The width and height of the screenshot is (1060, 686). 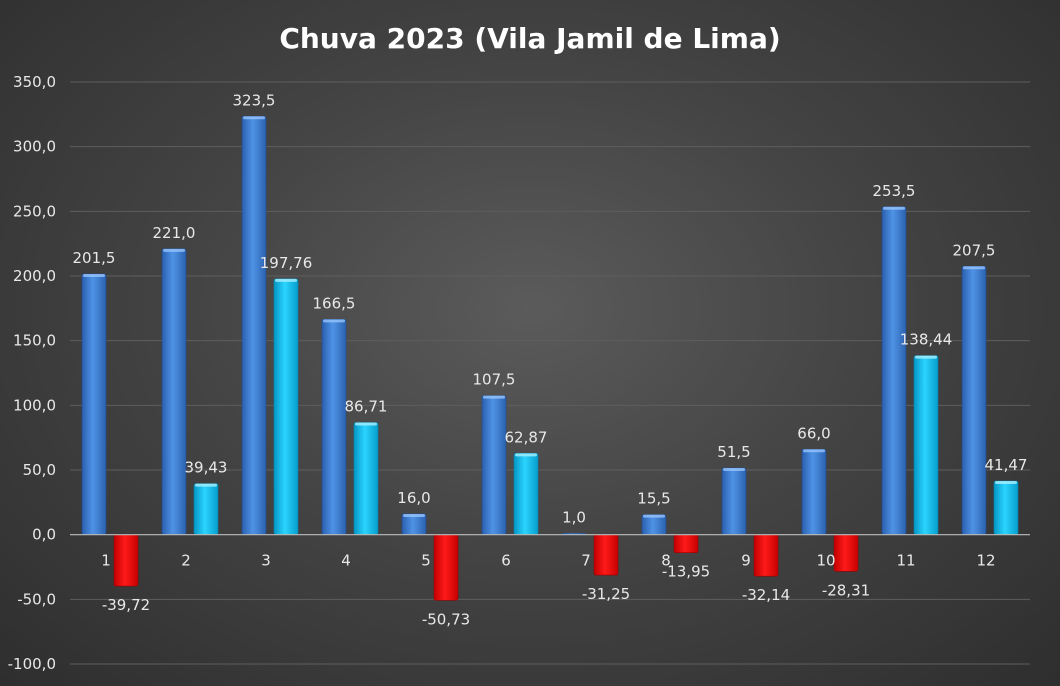 I want to click on data-label-series1-10: 66,0, so click(x=813, y=433).